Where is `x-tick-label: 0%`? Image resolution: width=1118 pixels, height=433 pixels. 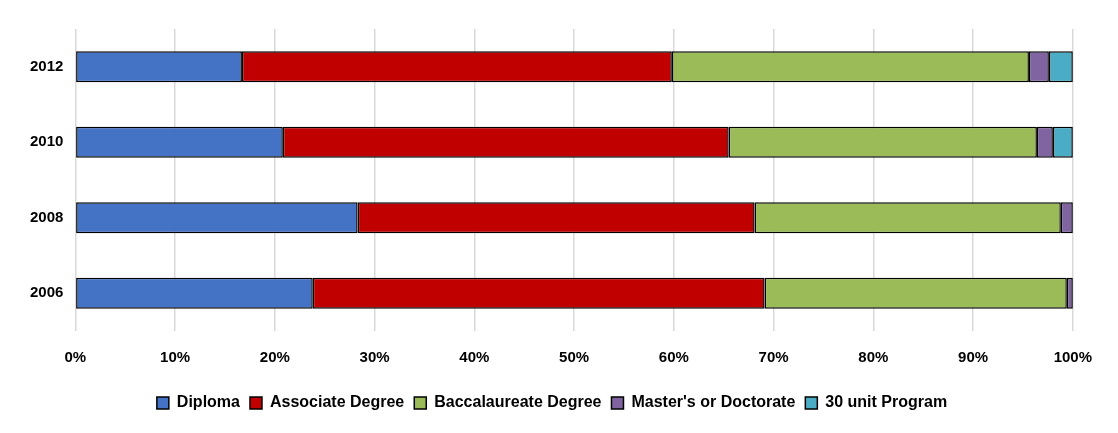 x-tick-label: 0% is located at coordinates (75, 357).